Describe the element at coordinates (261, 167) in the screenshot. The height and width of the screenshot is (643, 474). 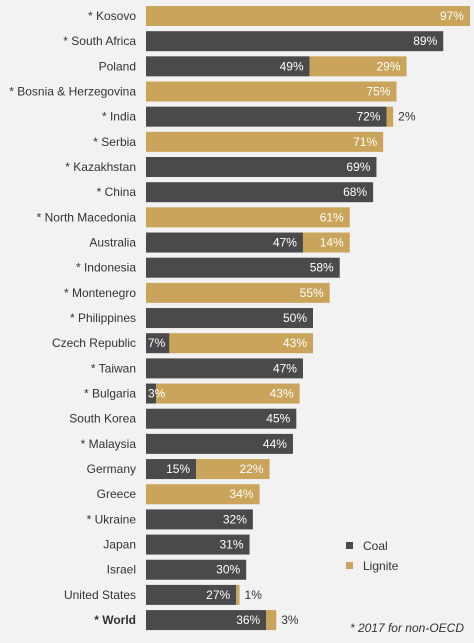
I see `bar-coal-kazakhstan` at that location.